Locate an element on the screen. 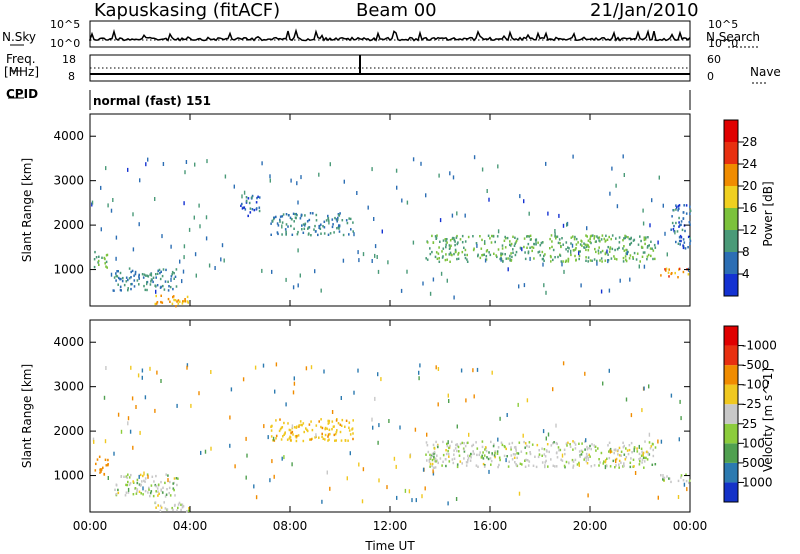 The image size is (800, 554). velocity-colorbar-label: Velocity [m s^-1] is located at coordinates (768, 420).